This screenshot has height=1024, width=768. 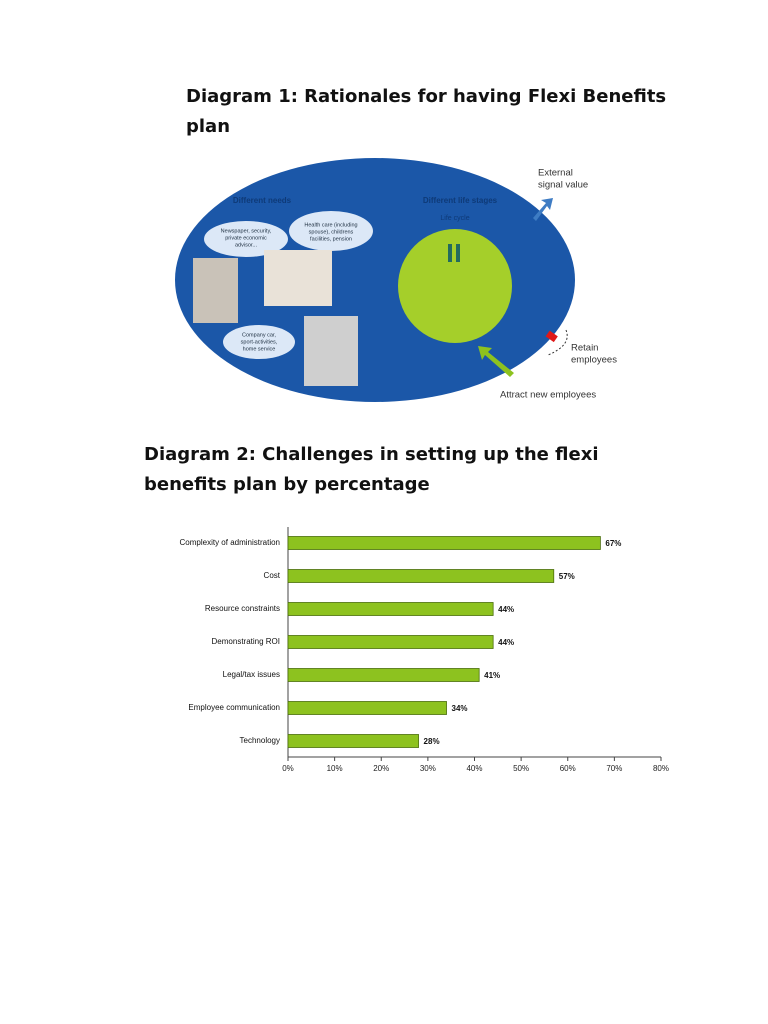 What do you see at coordinates (246, 641) in the screenshot?
I see `y-tick-label: Demonstrating ROI` at bounding box center [246, 641].